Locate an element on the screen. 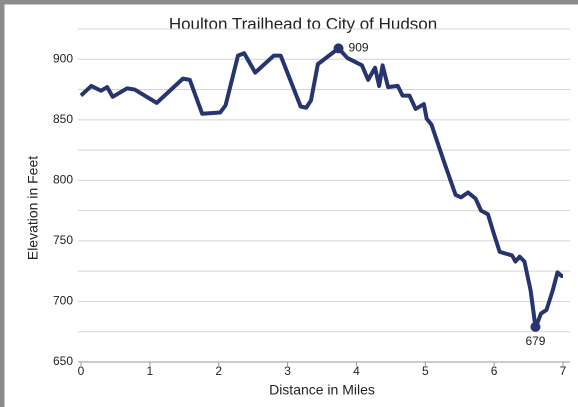 Image resolution: width=578 pixels, height=407 pixels. x-tick-label: 2 is located at coordinates (218, 371).